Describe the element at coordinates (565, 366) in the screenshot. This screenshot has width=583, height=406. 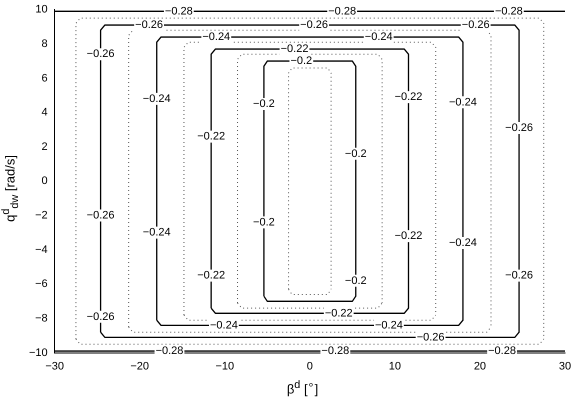
I see `x-tick-label: 30` at that location.